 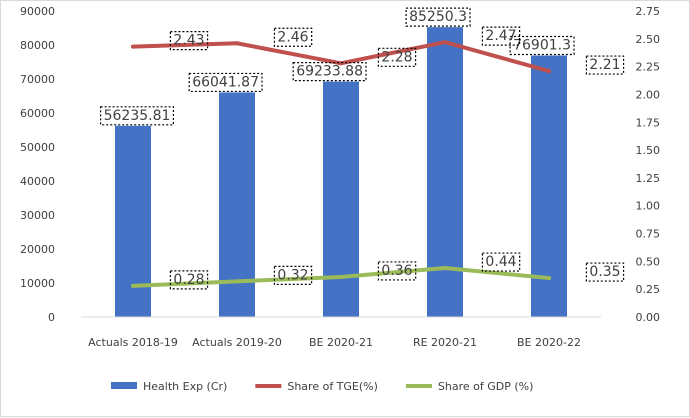 What do you see at coordinates (648, 150) in the screenshot?
I see `y-right-tick-label: 1.50` at bounding box center [648, 150].